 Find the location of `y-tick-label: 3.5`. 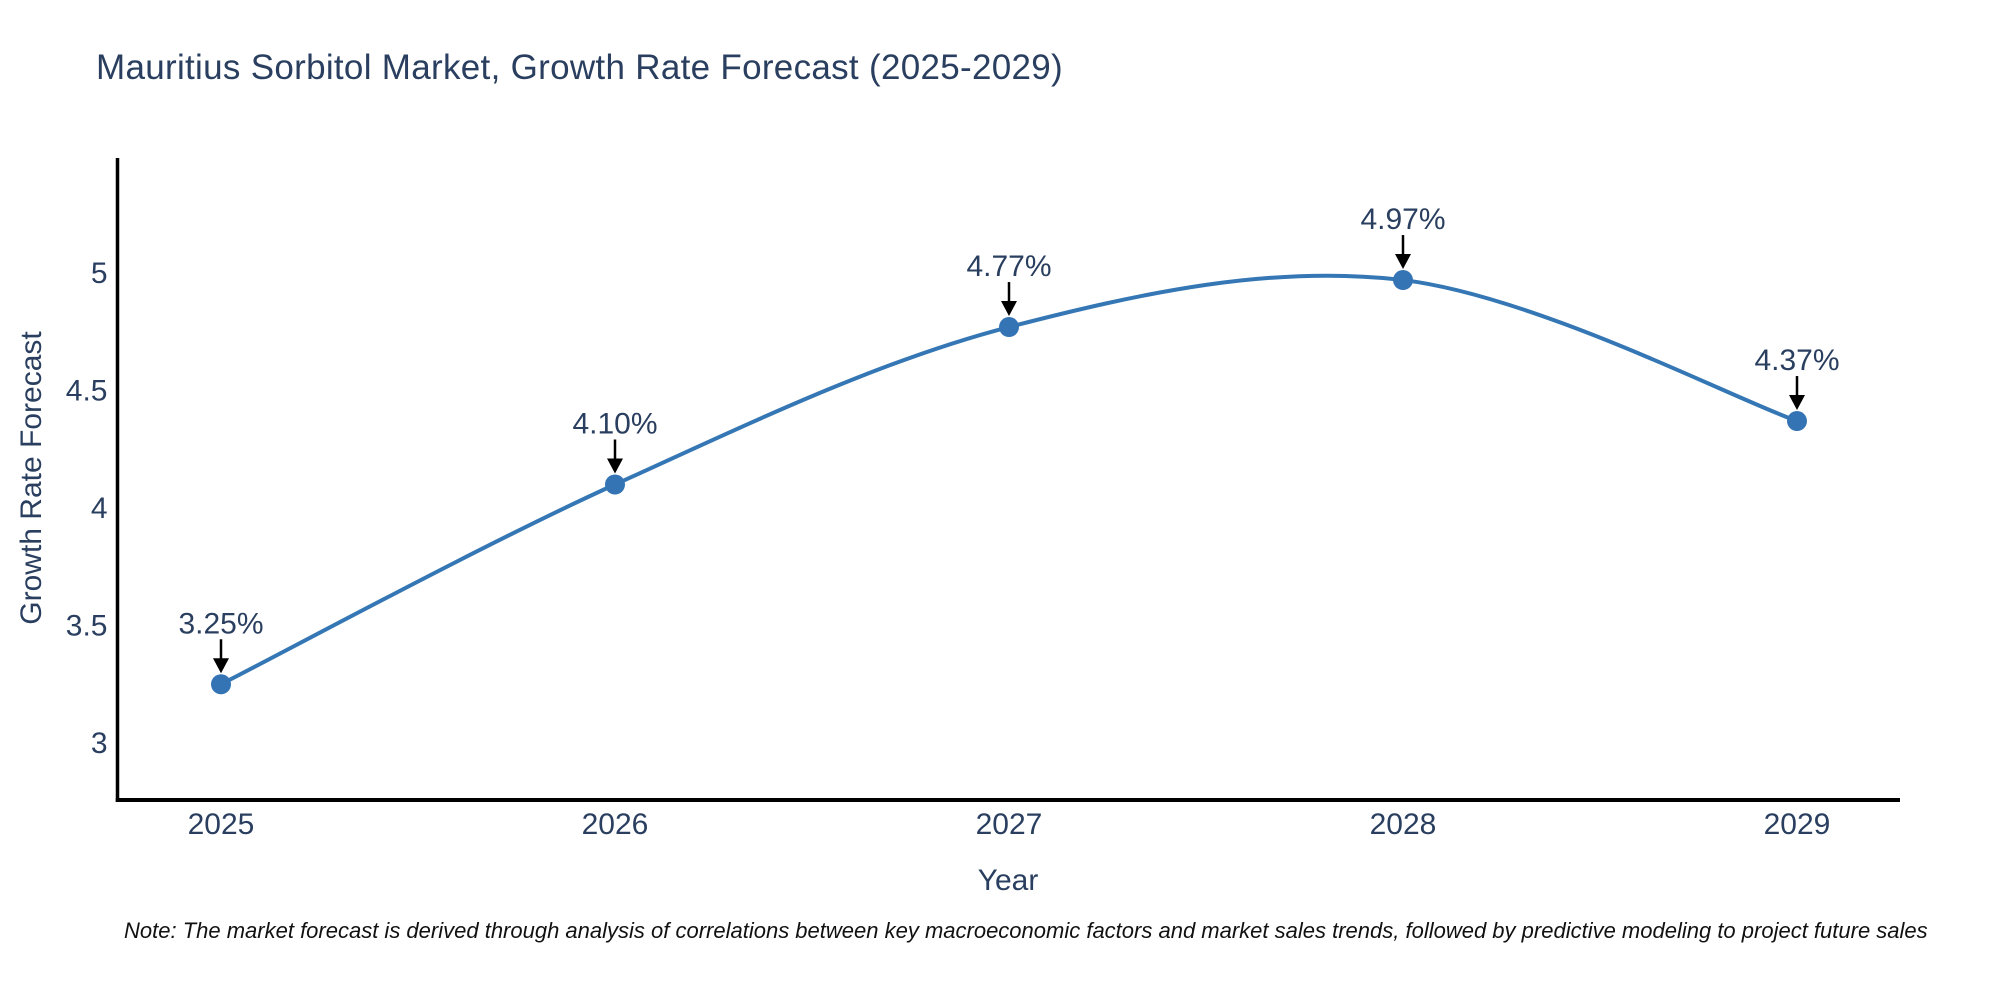

y-tick-label: 3.5 is located at coordinates (87, 626).